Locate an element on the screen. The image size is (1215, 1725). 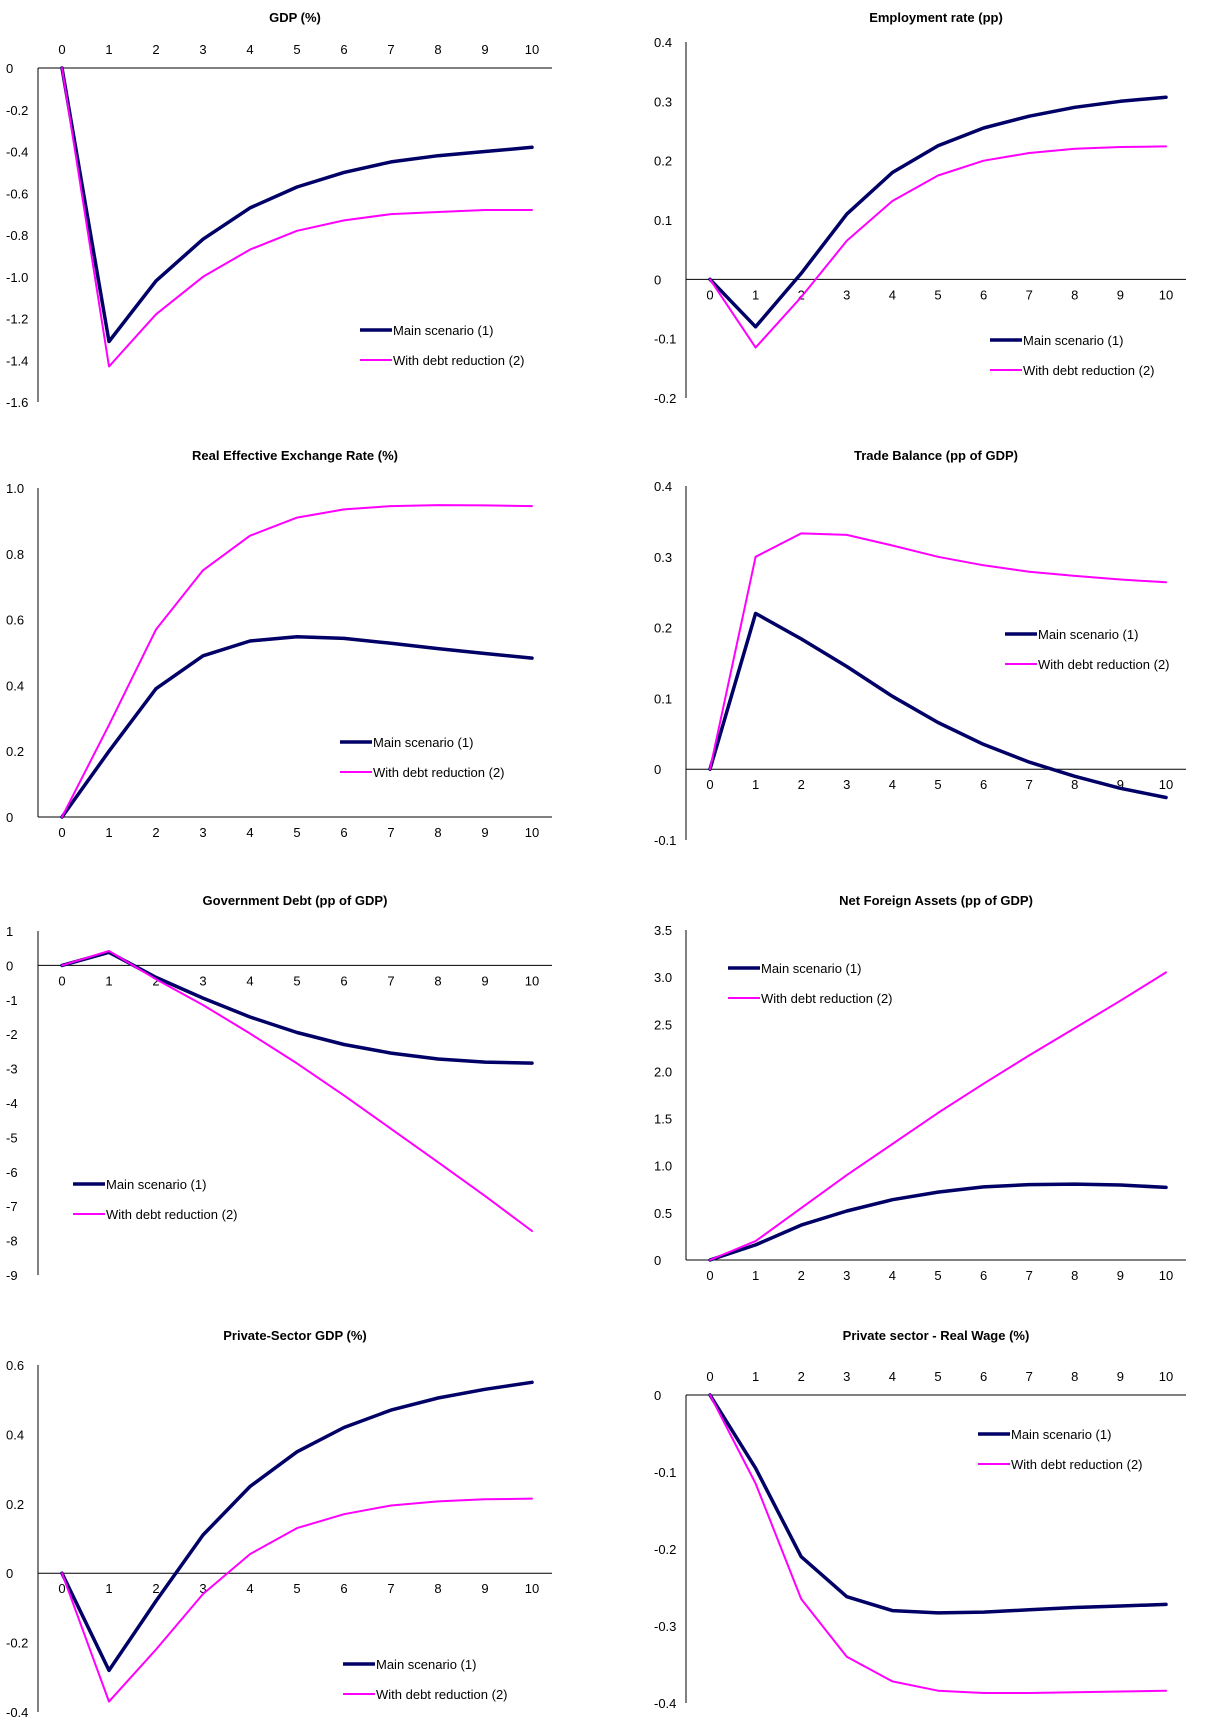
y-tick-label: 0.8 is located at coordinates (15, 554).